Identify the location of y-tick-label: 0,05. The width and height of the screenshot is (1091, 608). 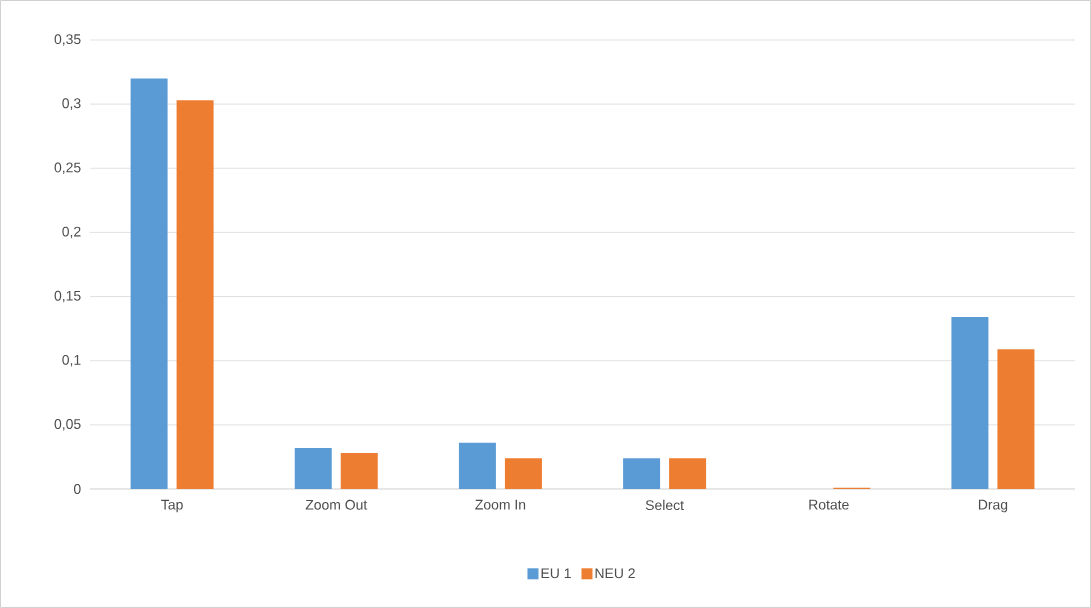
(67, 425).